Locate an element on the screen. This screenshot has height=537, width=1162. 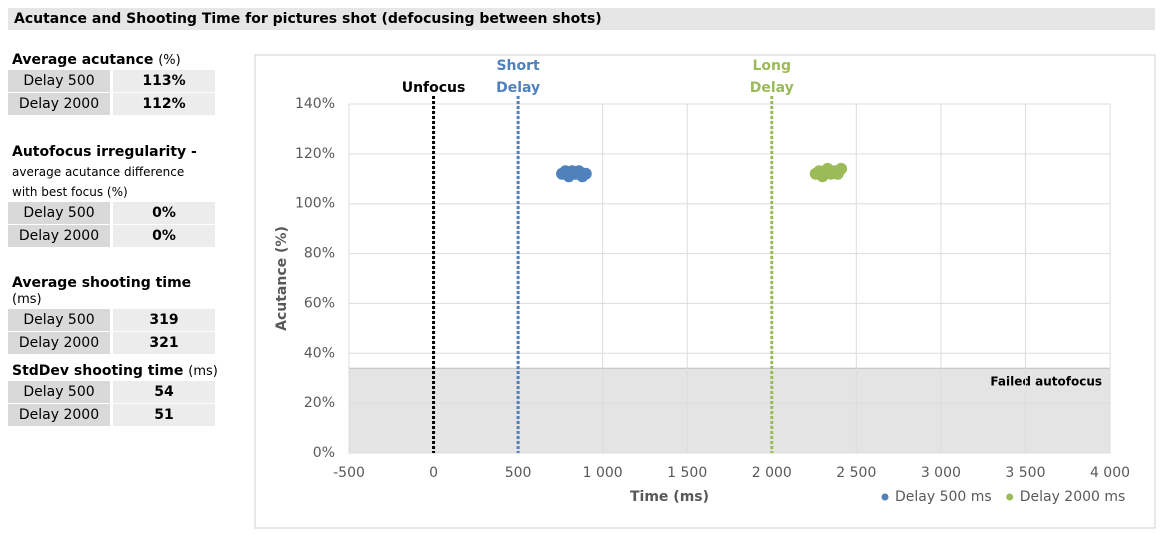
stats-row: Delay 2000 51 is located at coordinates (113, 415).